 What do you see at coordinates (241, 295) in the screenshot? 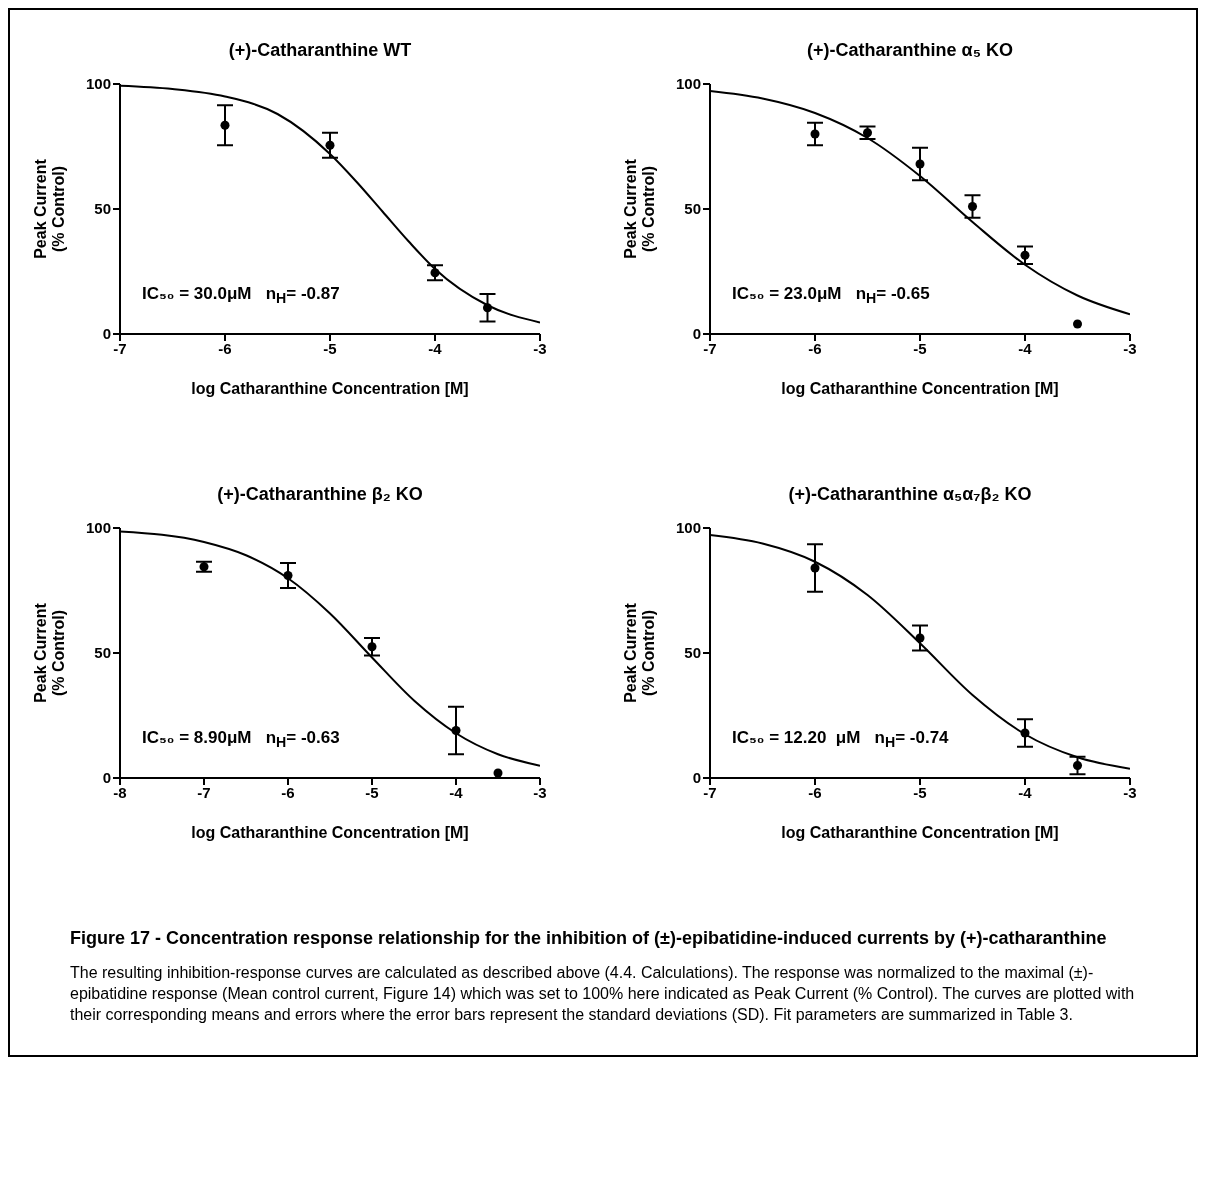
I see `annotation: IC₅₀ = 30.0μM n$_{H}$= -0.87` at bounding box center [241, 295].